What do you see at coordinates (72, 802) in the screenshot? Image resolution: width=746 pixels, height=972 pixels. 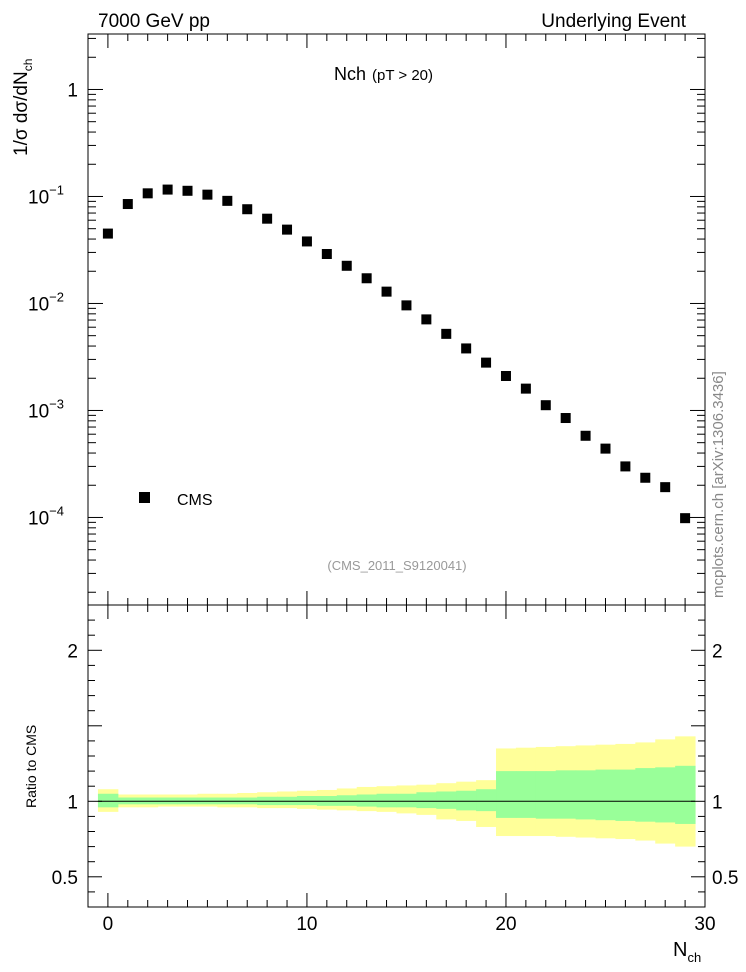 I see `ratio-y-tick-label: 1` at bounding box center [72, 802].